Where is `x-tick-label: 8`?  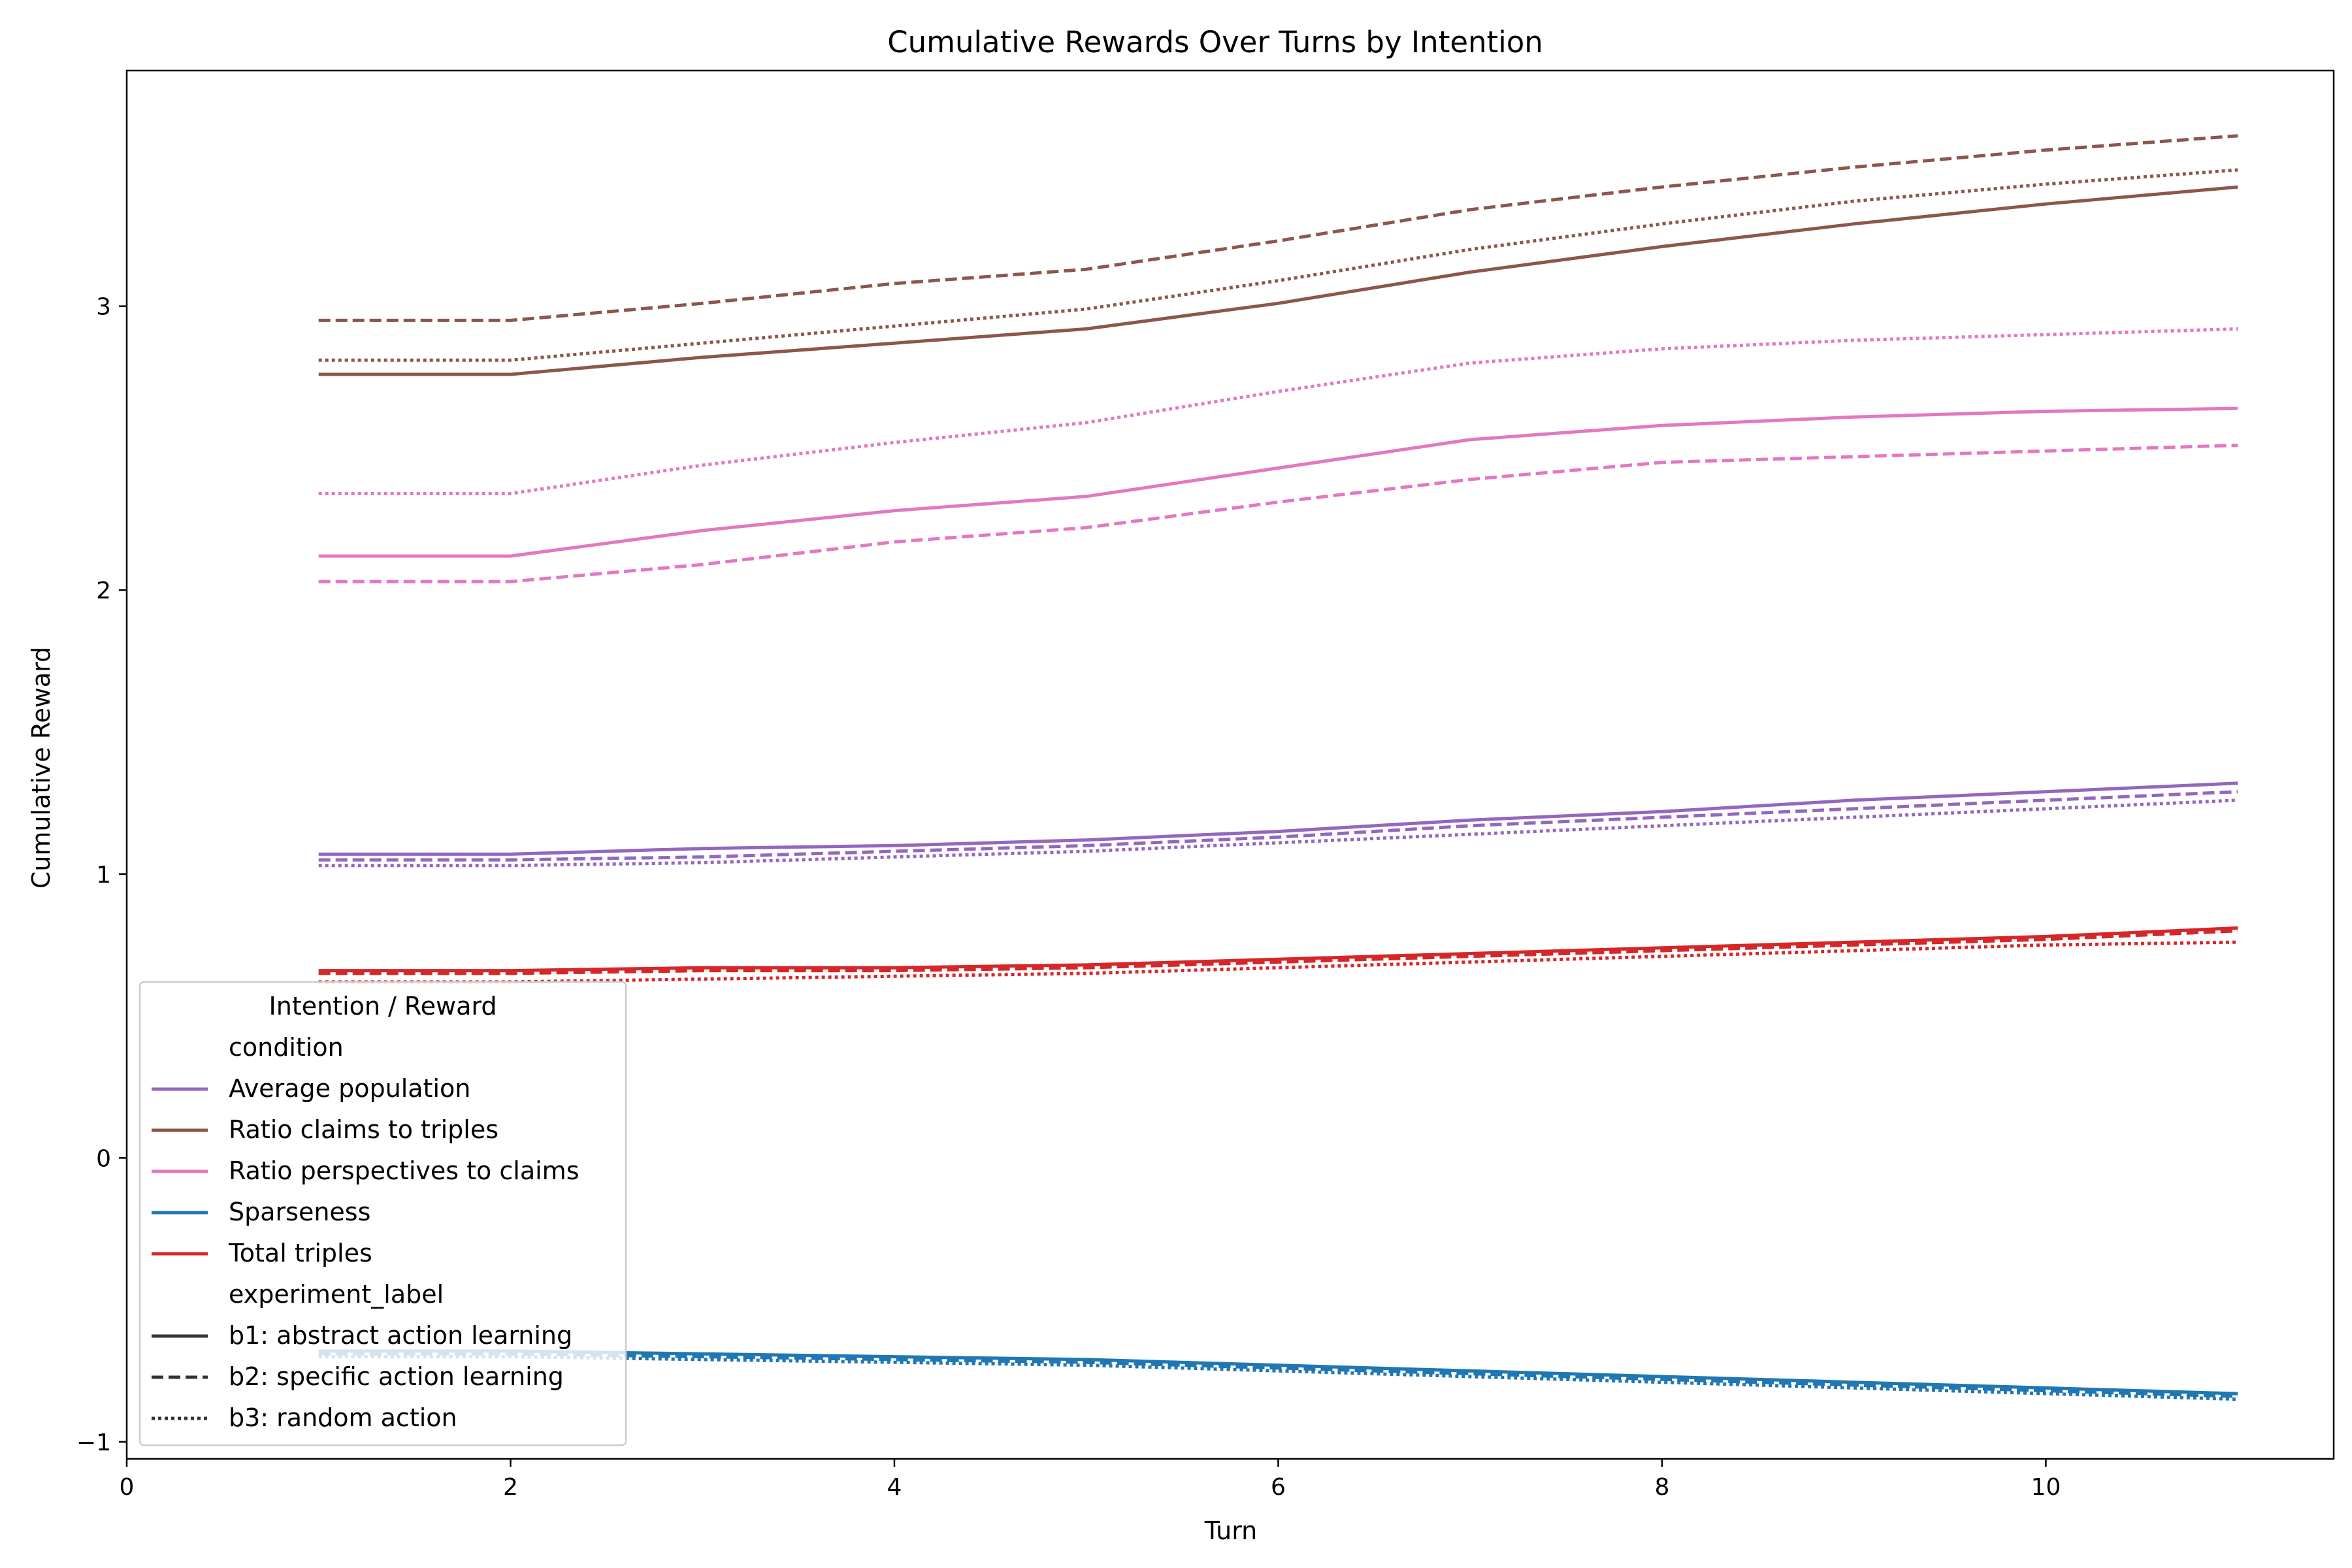
x-tick-label: 8 is located at coordinates (1661, 1487).